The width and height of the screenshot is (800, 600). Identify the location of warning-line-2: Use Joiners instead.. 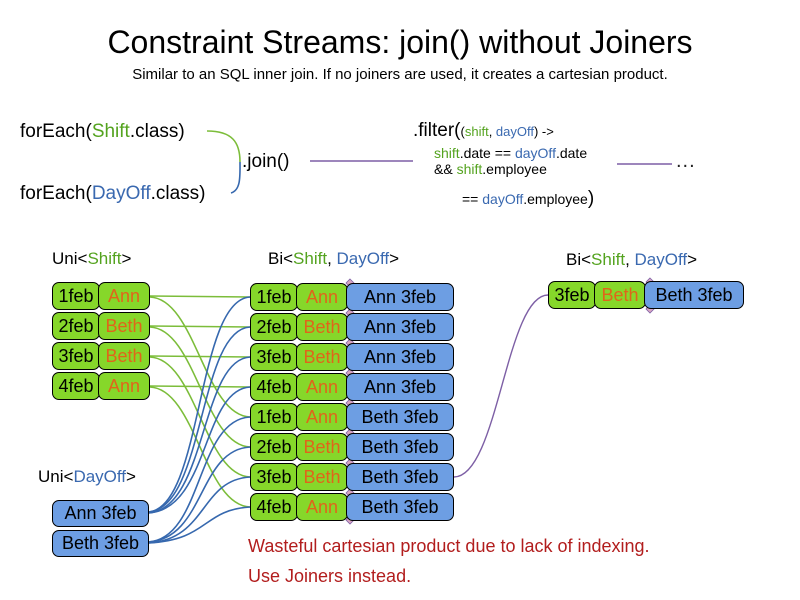
(330, 576).